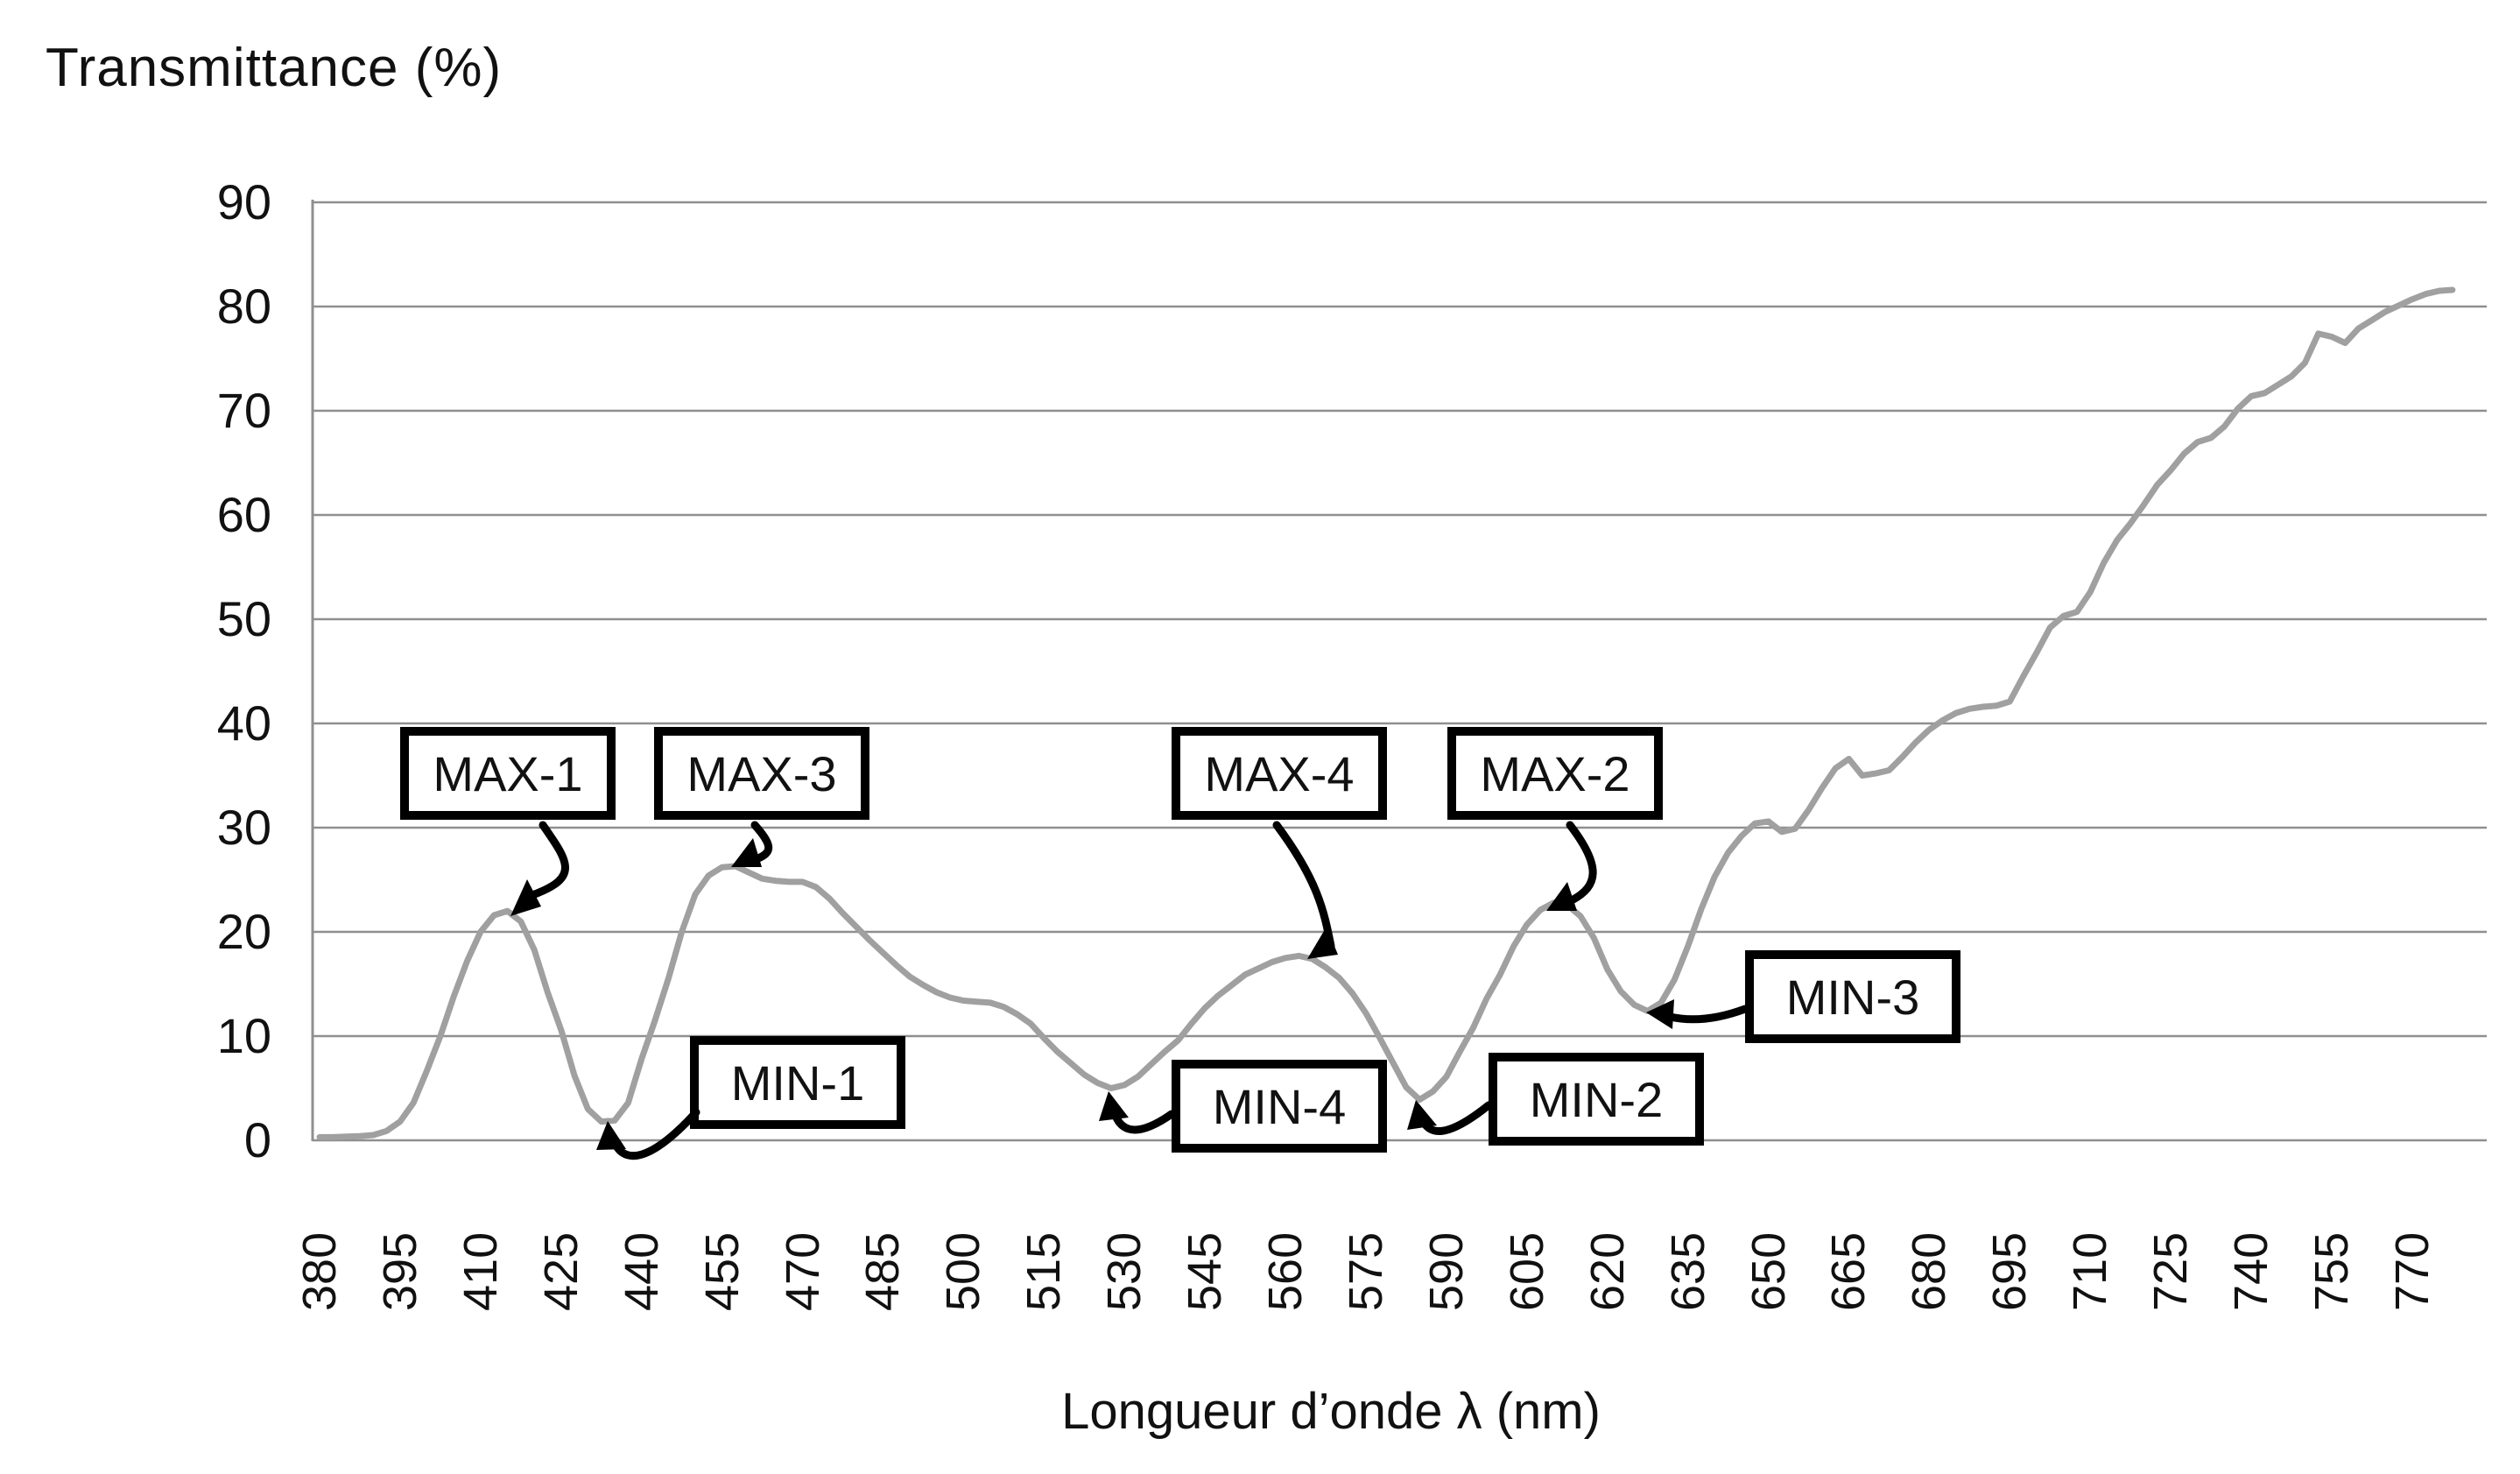 This screenshot has width=2520, height=1474. I want to click on callout-min-4: MIN-4, so click(1279, 1107).